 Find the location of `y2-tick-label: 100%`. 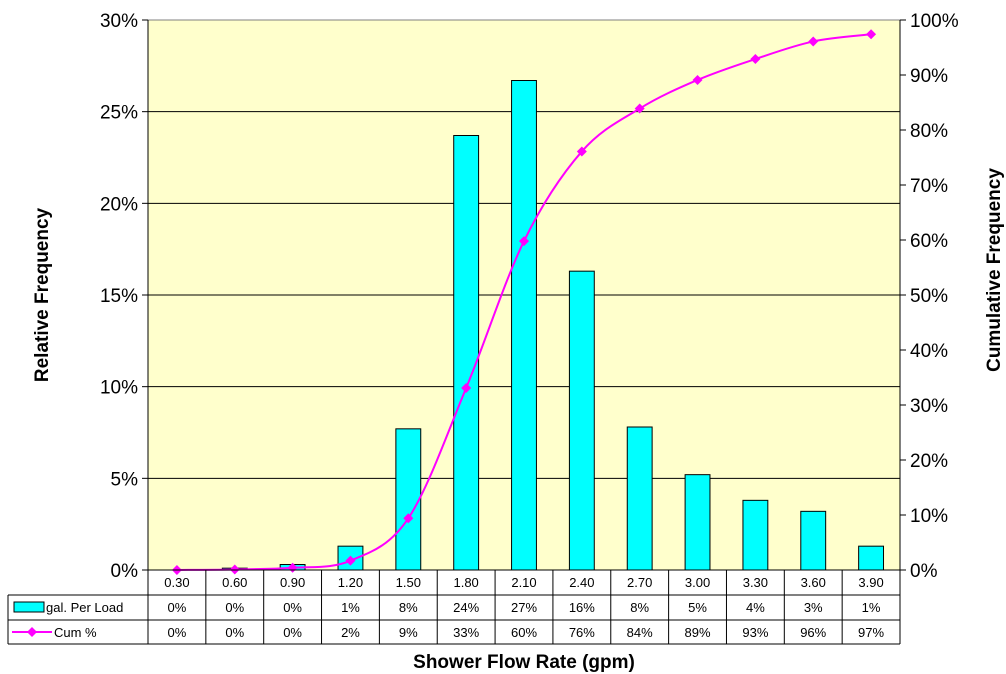

y2-tick-label: 100% is located at coordinates (934, 21).